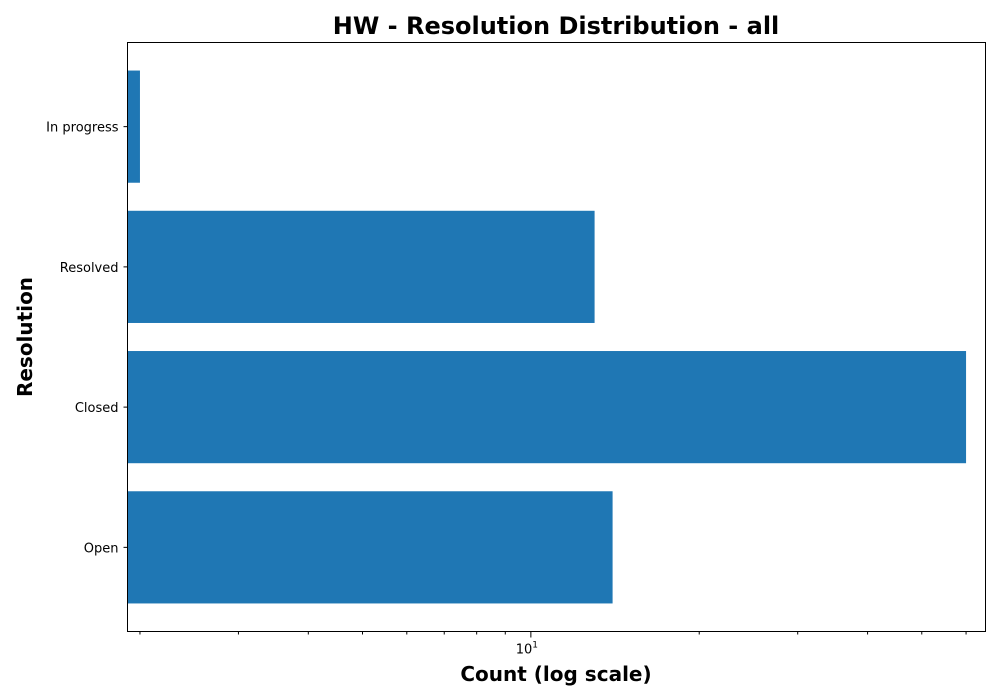  I want to click on y-tick-label: Resolved, so click(89, 268).